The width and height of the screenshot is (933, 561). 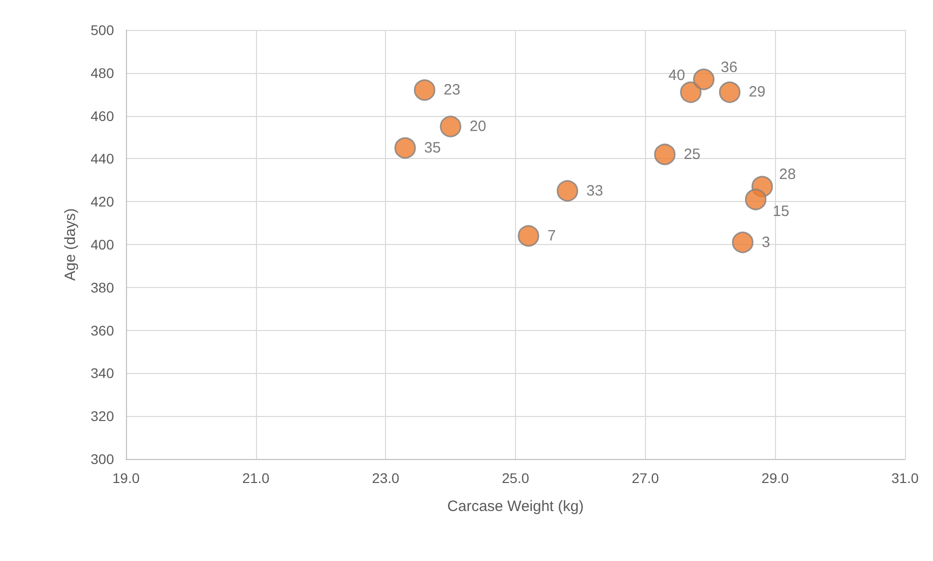 I want to click on y-tick-label: 500, so click(x=102, y=30).